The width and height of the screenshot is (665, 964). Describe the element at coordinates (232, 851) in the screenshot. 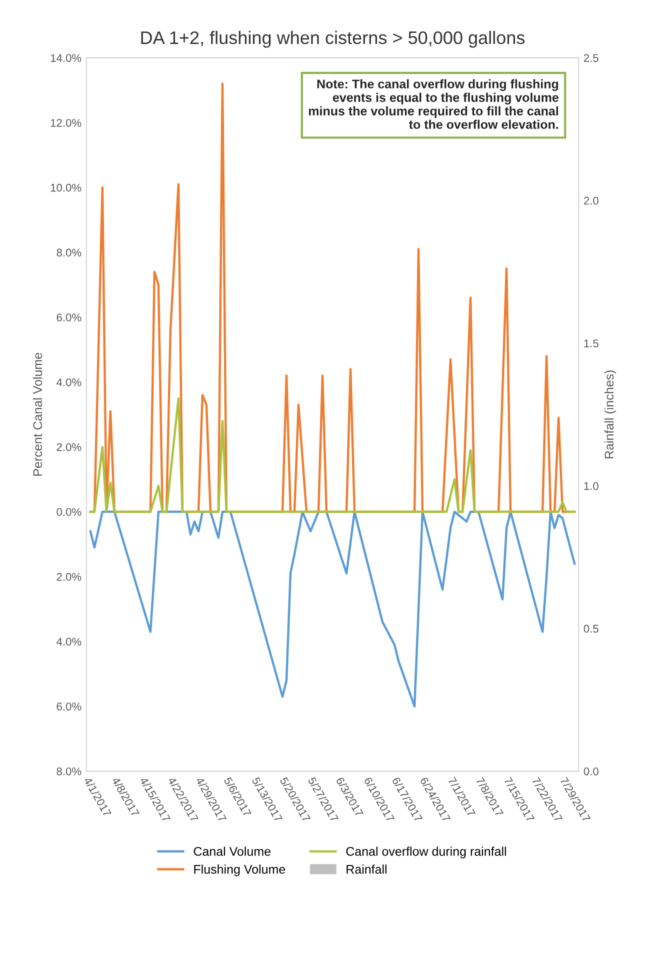

I see `legend-label: Canal Volume` at that location.